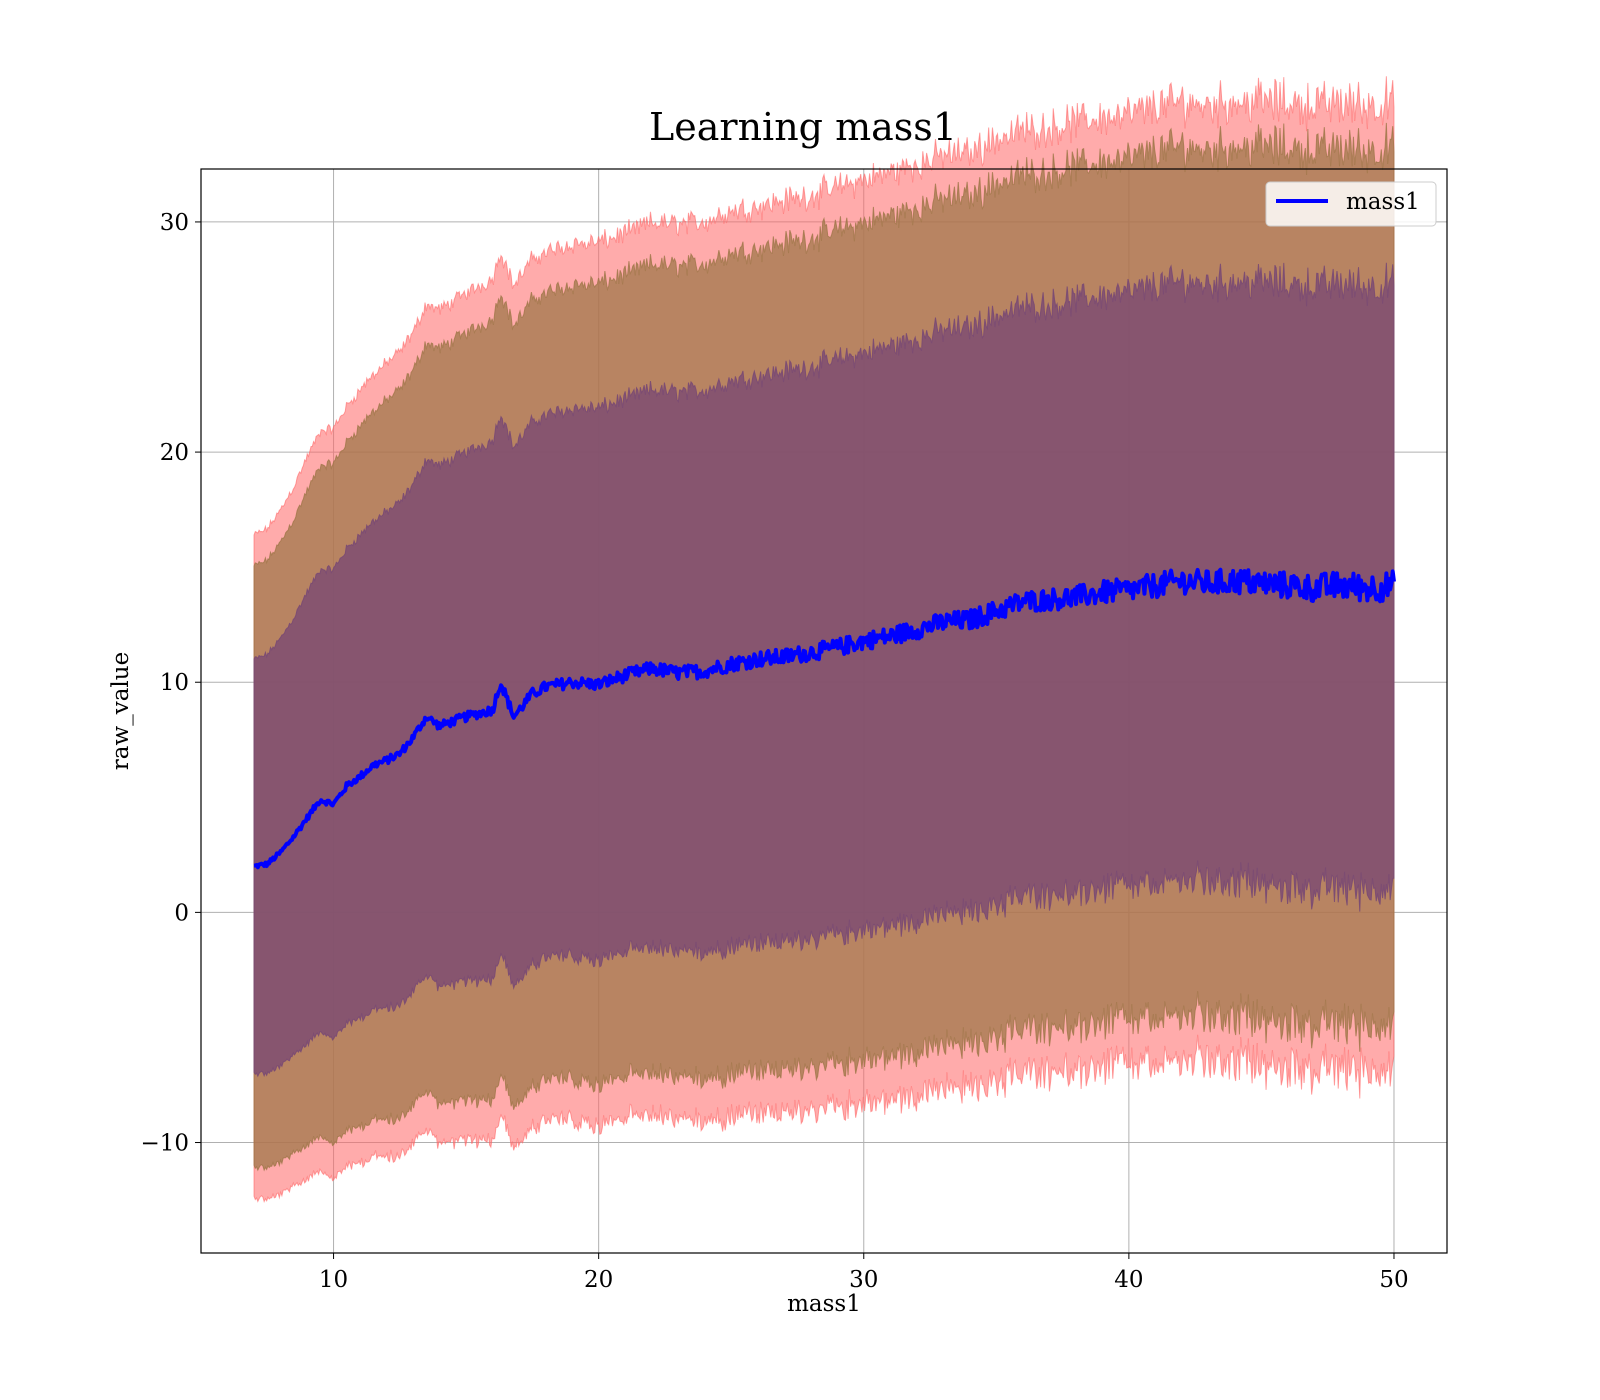 This screenshot has height=1400, width=1600. What do you see at coordinates (333, 1280) in the screenshot?
I see `x-tick-label: 10` at bounding box center [333, 1280].